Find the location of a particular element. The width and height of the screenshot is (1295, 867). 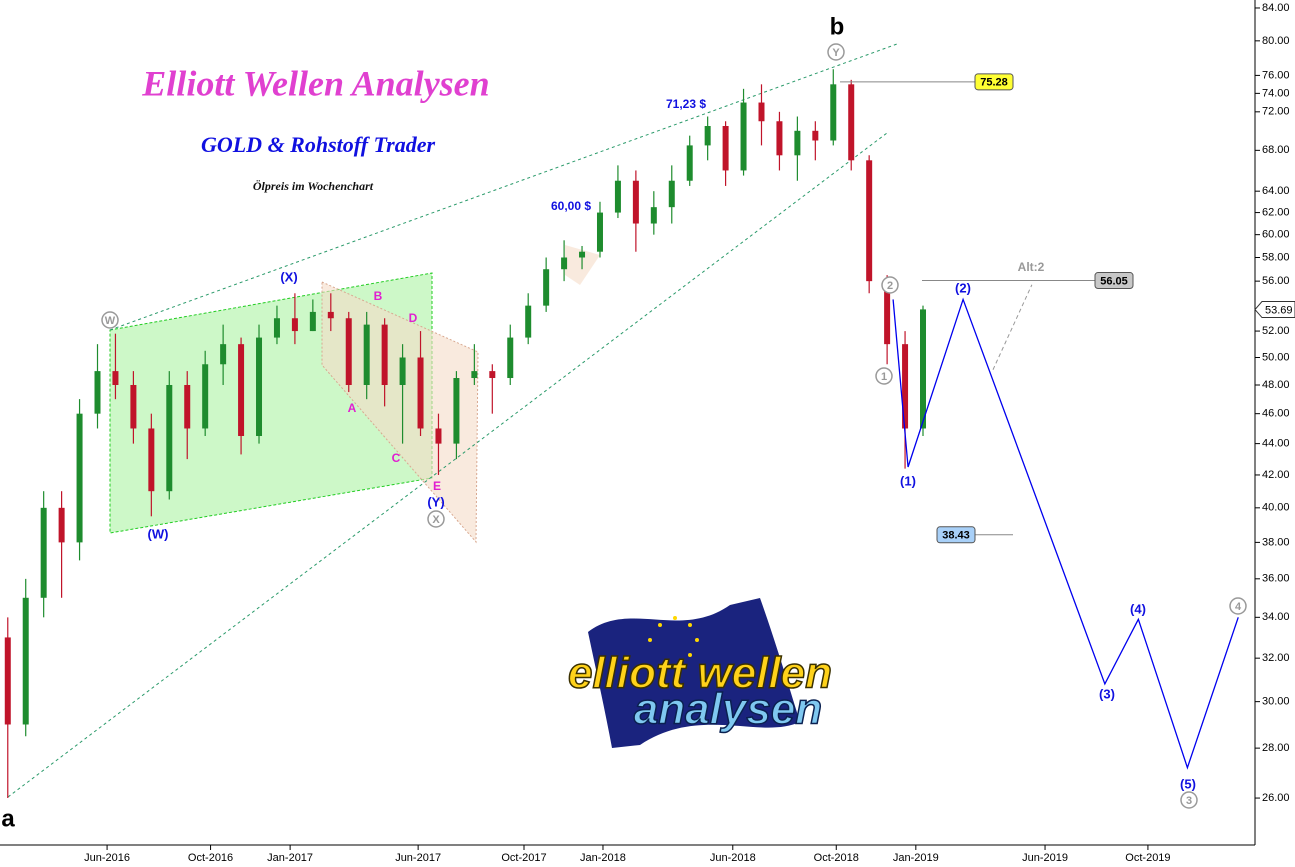

annotation: D is located at coordinates (413, 318).